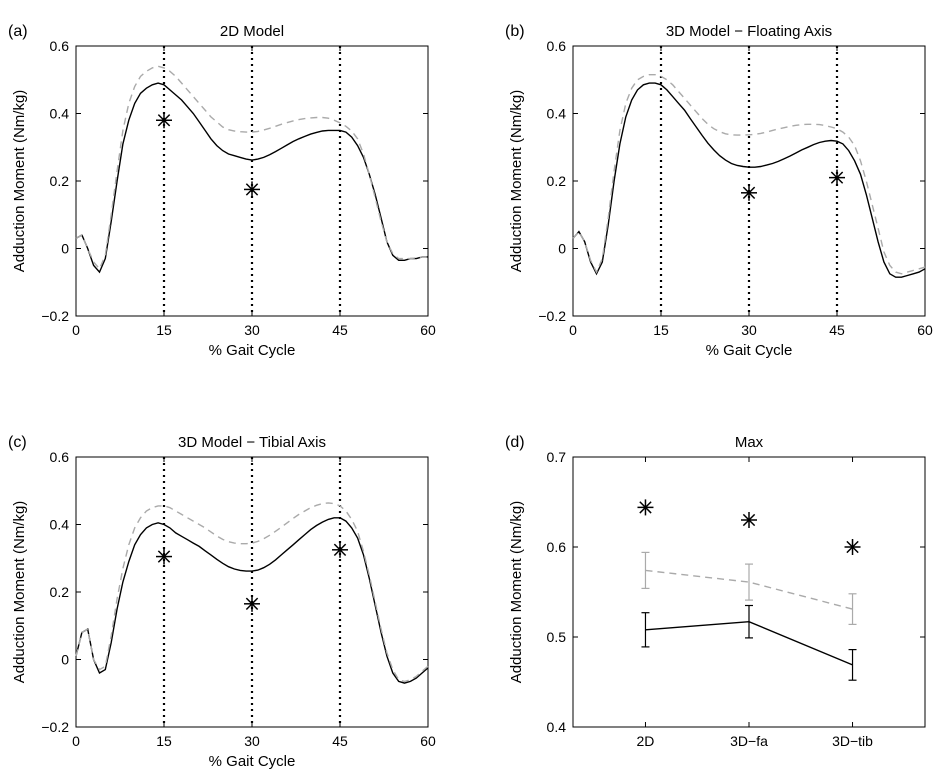 The width and height of the screenshot is (938, 770). I want to click on panel-title: 2D Model, so click(252, 31).